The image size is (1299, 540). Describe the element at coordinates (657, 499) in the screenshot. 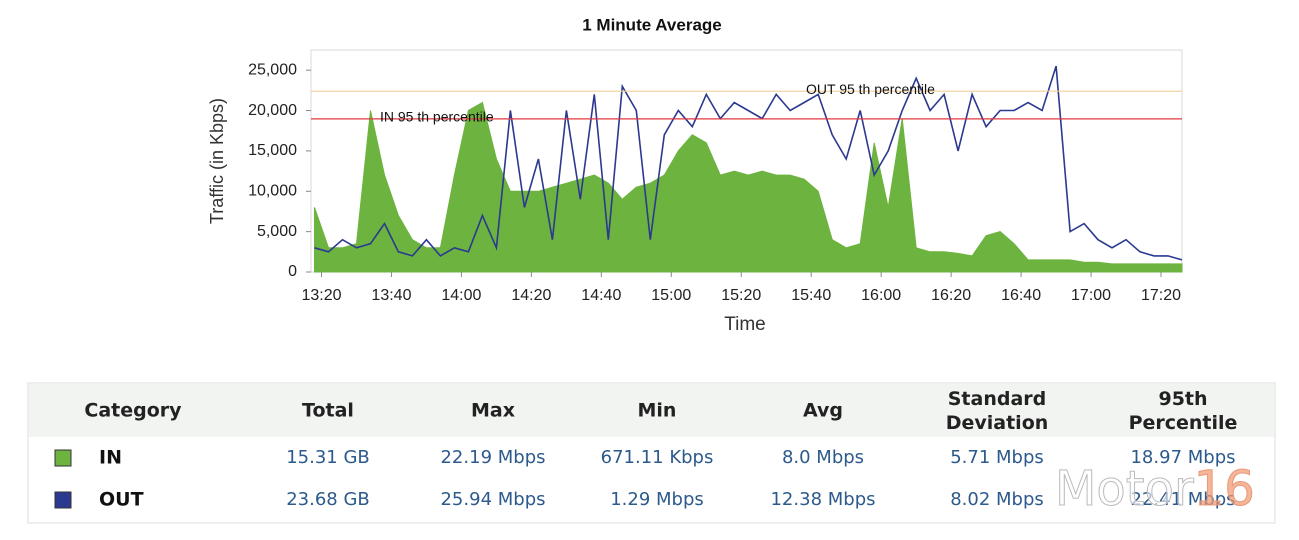

I see `table-cell: 1.29 Mbps` at that location.